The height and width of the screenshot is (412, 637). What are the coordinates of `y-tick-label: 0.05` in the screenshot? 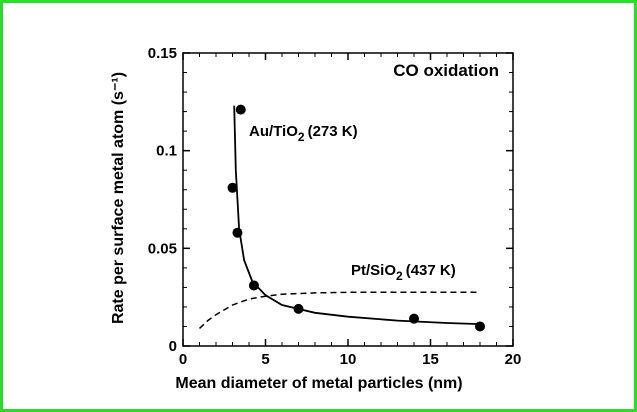 It's located at (162, 248).